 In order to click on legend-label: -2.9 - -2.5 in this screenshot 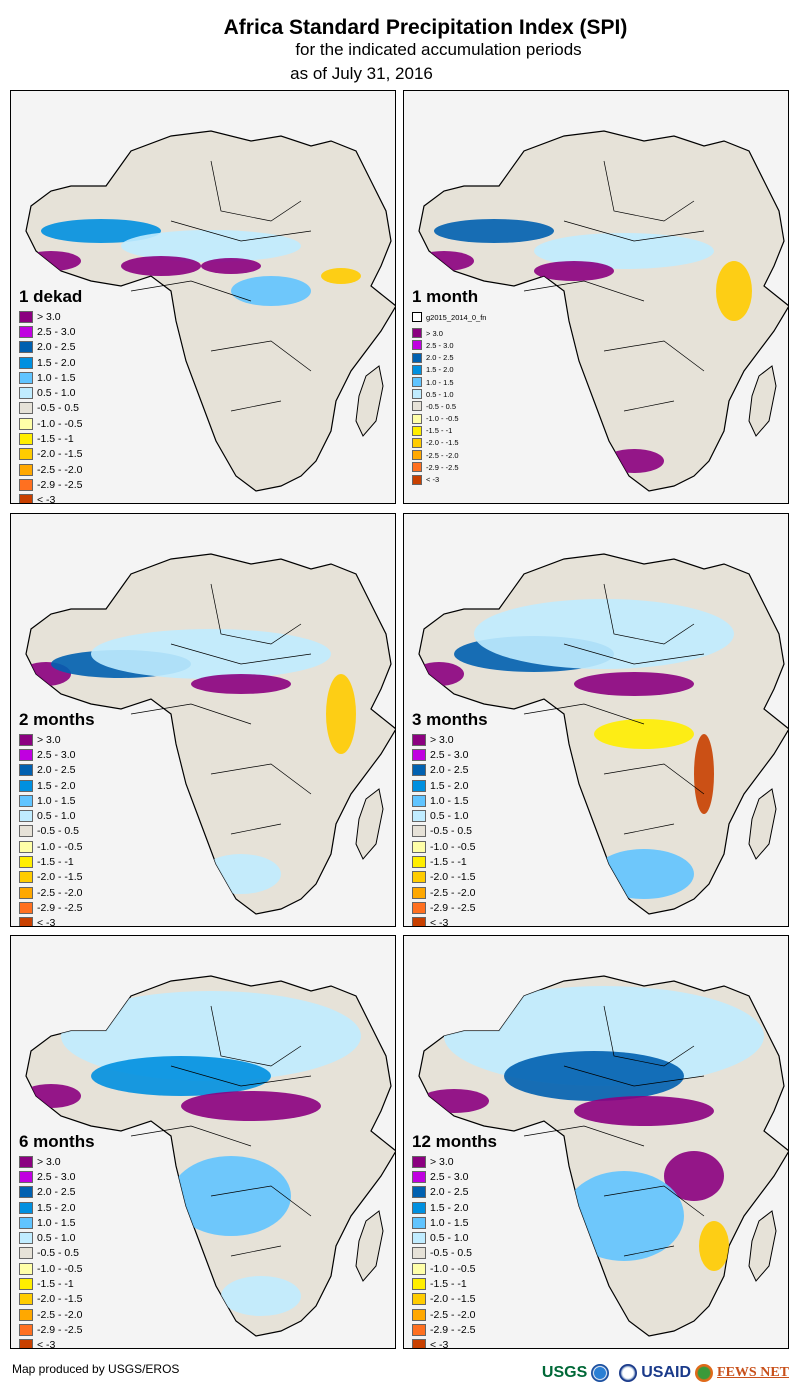, I will do `click(60, 1329)`.